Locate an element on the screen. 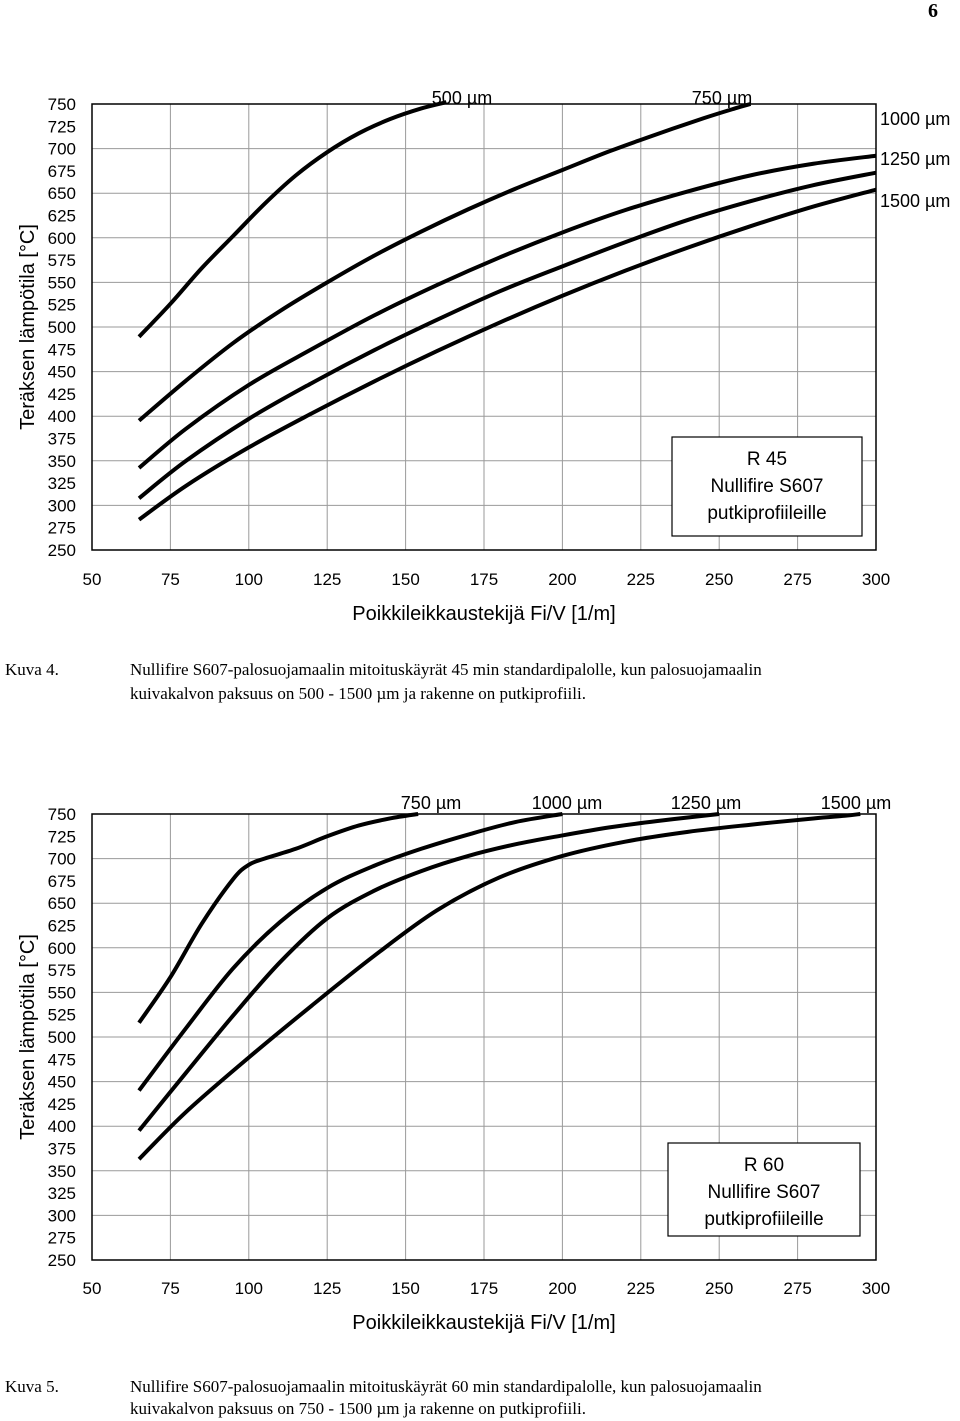 The image size is (960, 1421). caption-label: Kuva 5. is located at coordinates (32, 1386).